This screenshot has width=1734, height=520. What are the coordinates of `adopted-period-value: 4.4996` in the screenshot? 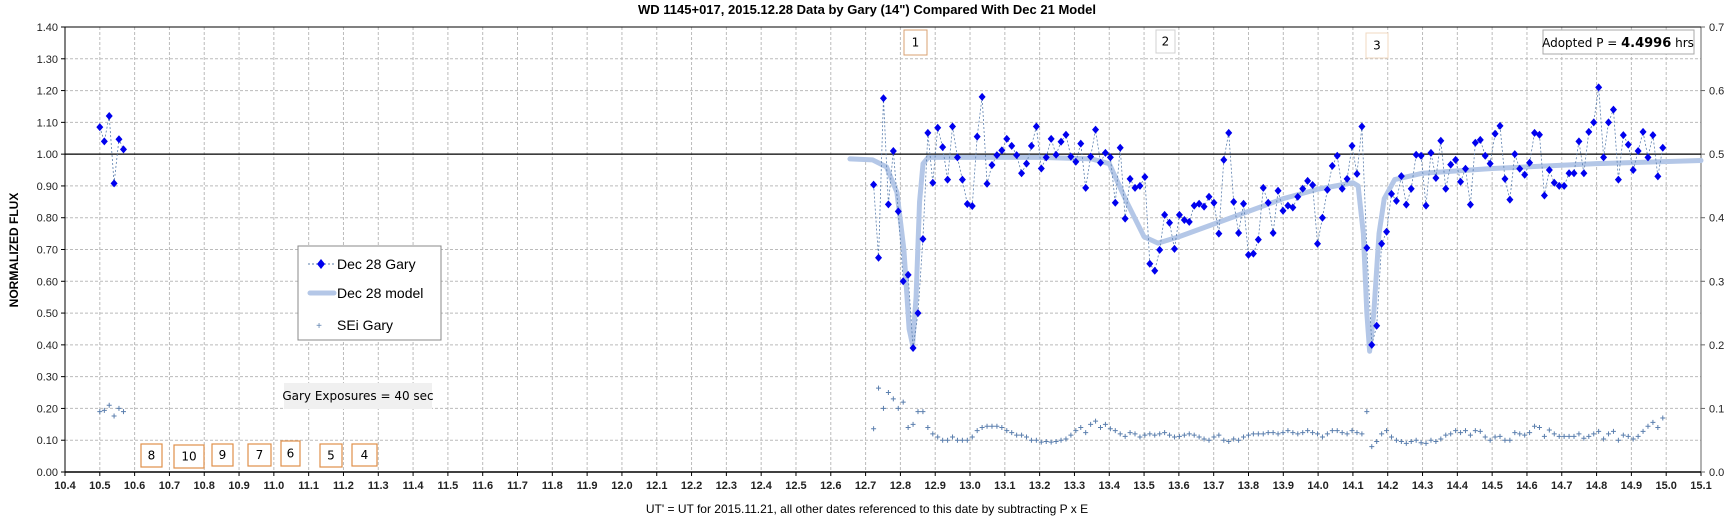 It's located at (1646, 43).